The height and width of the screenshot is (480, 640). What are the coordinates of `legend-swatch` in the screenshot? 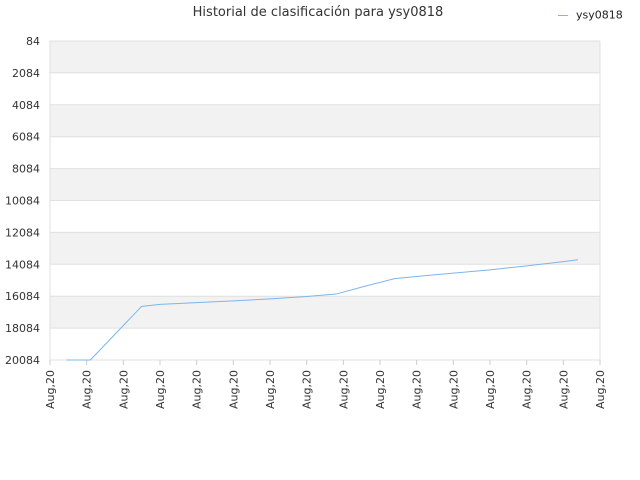 It's located at (563, 15).